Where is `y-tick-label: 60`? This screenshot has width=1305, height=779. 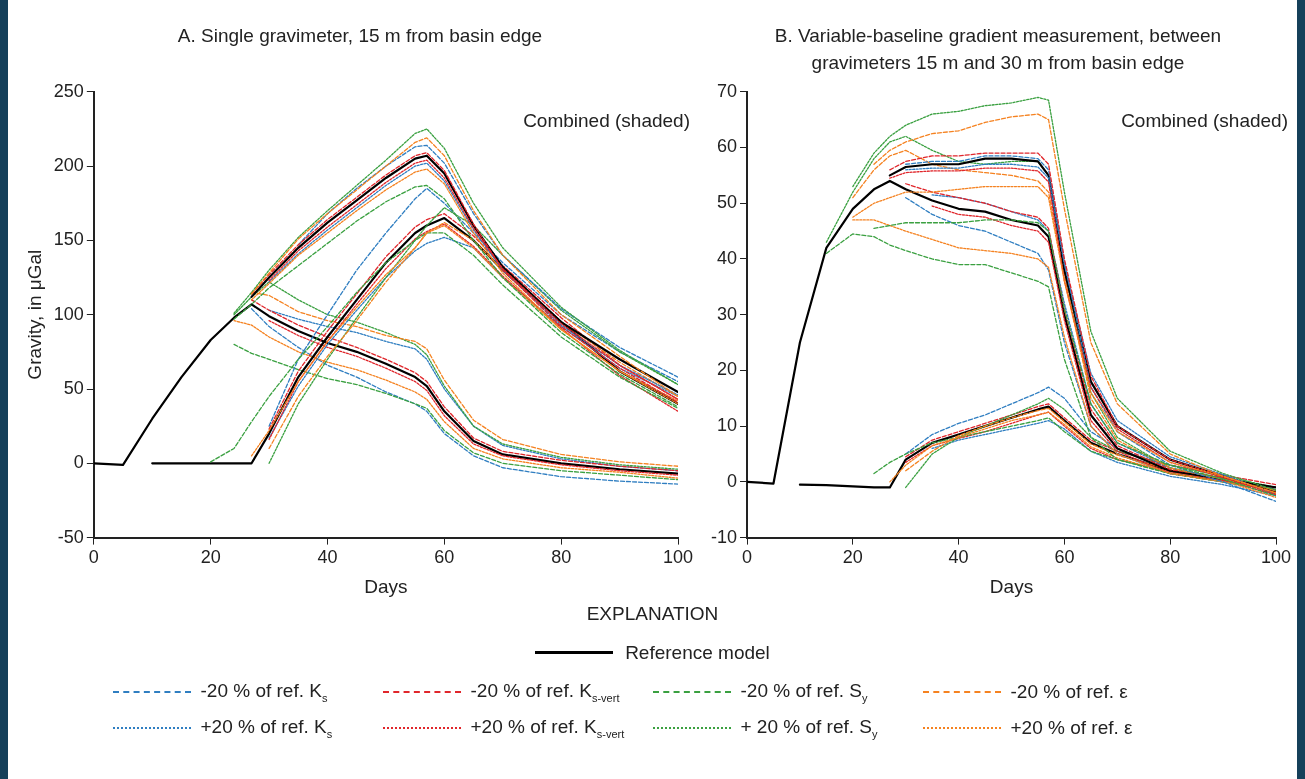
y-tick-label: 60 is located at coordinates (727, 146).